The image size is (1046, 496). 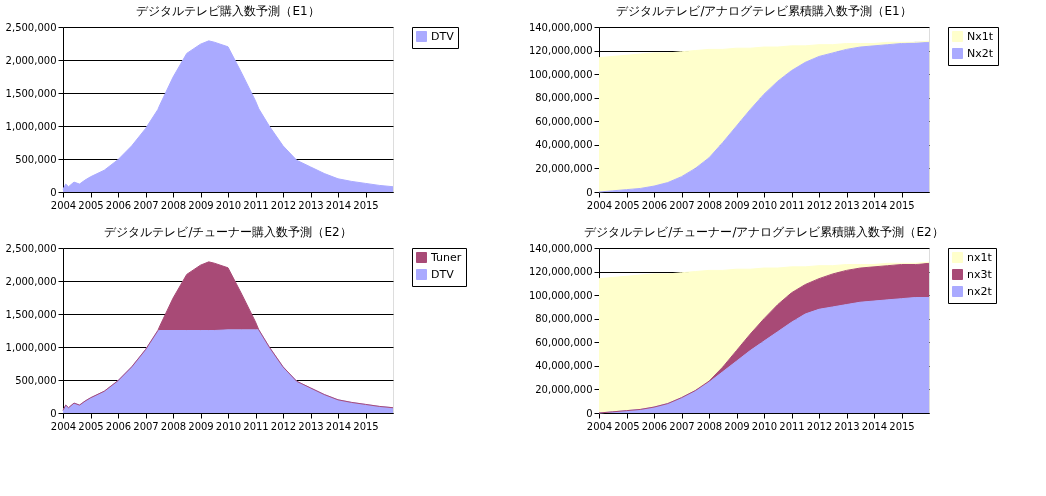 I want to click on chart-title: デジタルテレビ/アナログテレビ累積購入数予測（E1）, so click(x=764, y=11).